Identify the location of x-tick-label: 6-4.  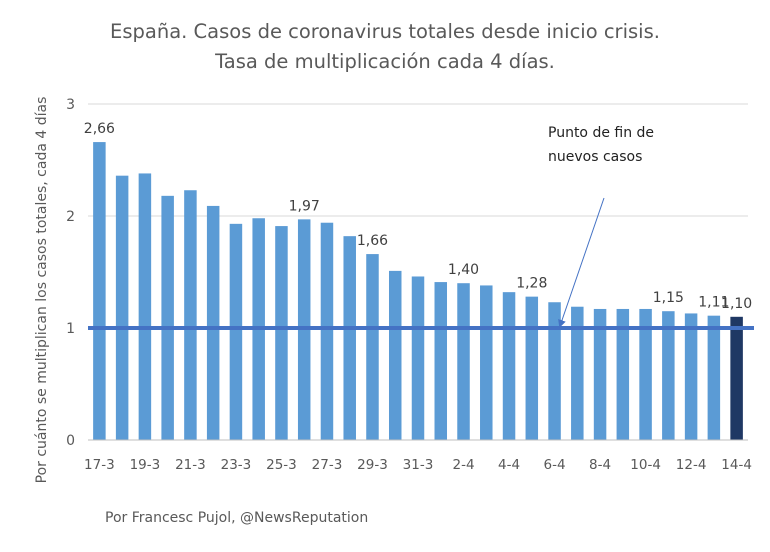
(555, 465).